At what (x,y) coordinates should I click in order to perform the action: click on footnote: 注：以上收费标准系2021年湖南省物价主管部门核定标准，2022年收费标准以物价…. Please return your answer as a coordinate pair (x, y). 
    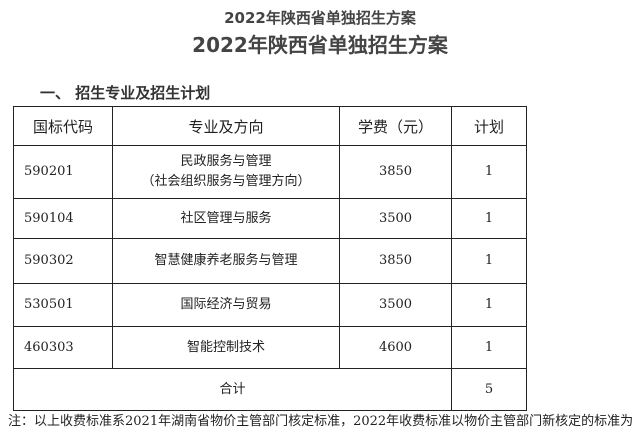
    Looking at the image, I should click on (321, 421).